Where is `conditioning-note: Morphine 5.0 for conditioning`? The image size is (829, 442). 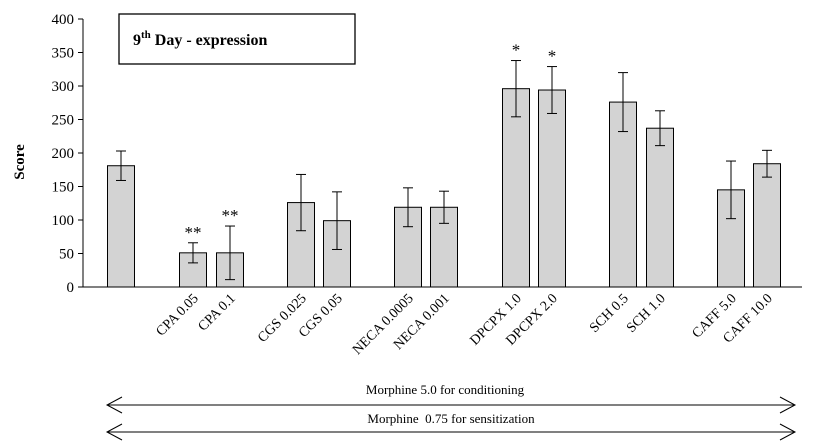
conditioning-note: Morphine 5.0 for conditioning is located at coordinates (445, 389).